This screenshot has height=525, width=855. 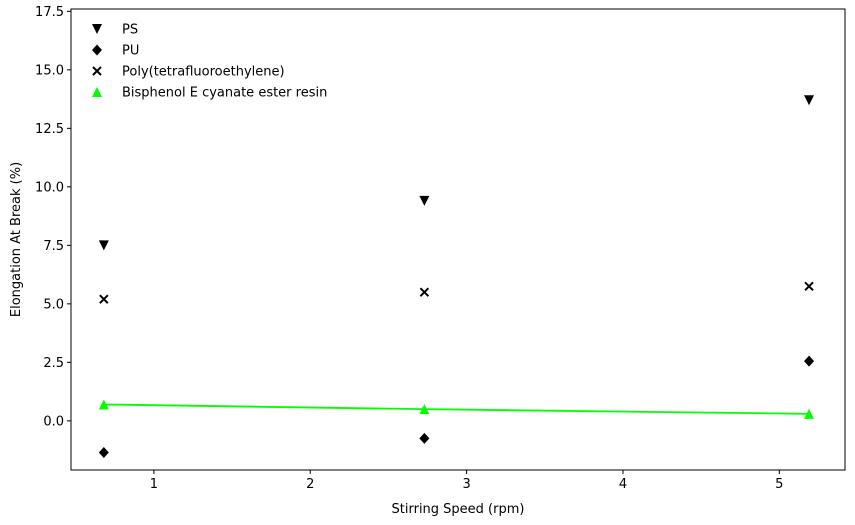 I want to click on x-tick-label: 2, so click(x=310, y=484).